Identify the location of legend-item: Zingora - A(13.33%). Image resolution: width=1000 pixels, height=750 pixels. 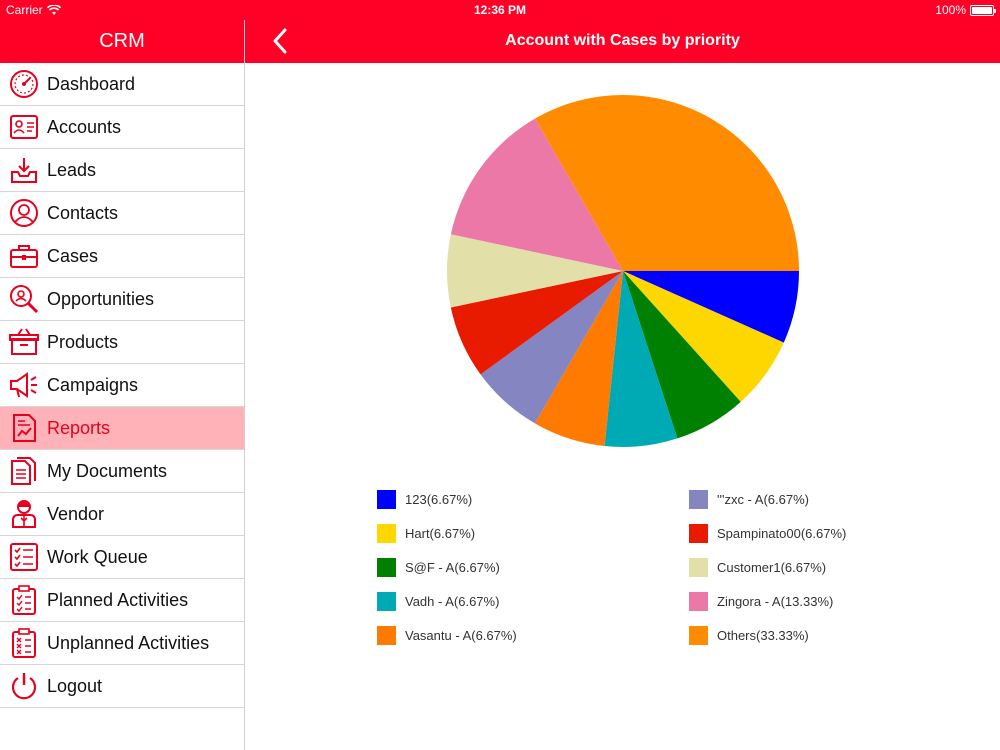
(761, 601).